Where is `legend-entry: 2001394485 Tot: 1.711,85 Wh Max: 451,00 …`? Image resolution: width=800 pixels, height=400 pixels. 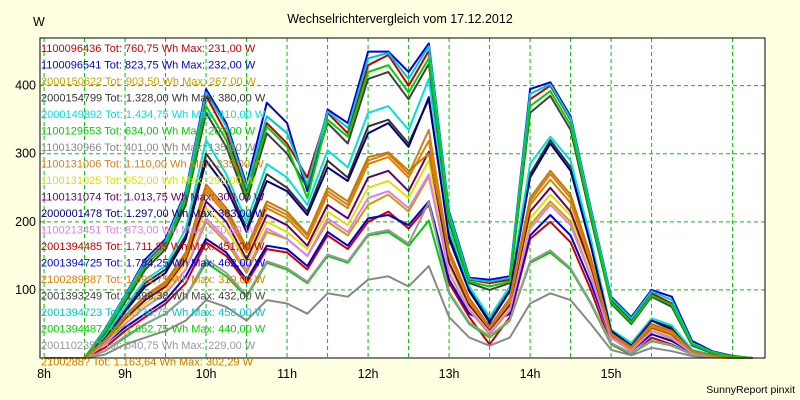 legend-entry: 2001394485 Tot: 1.711,85 Wh Max: 451,00 … is located at coordinates (153, 247).